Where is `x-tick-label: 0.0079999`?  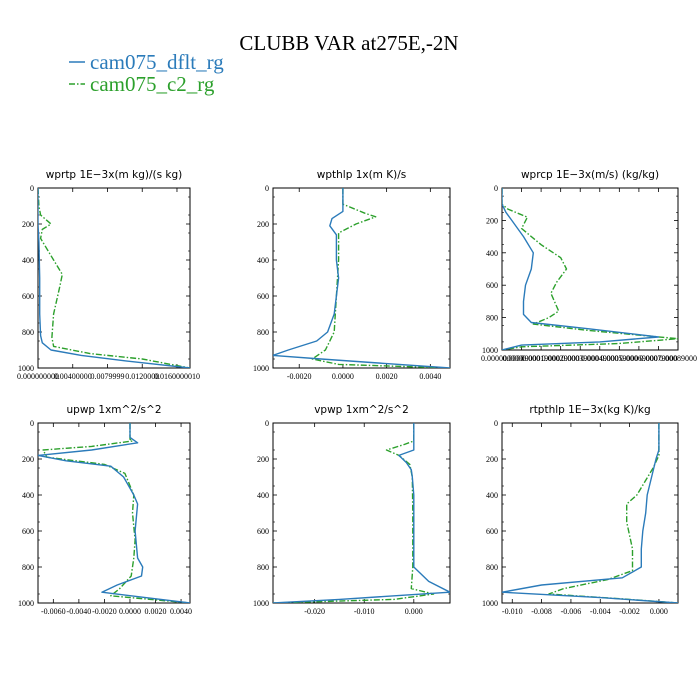
x-tick-label: 0.0079999 is located at coordinates (107, 376).